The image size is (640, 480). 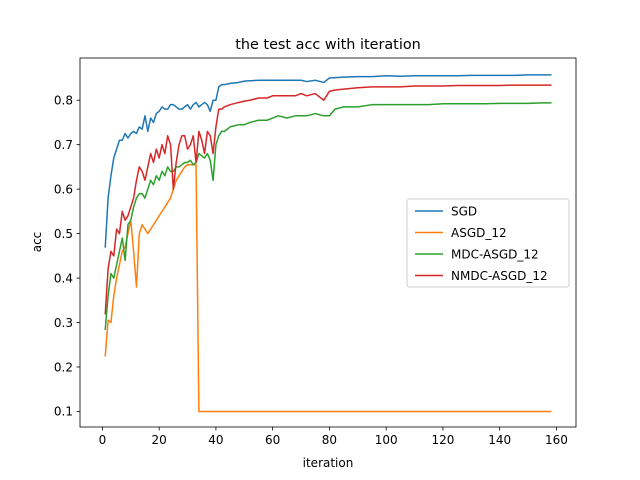 I want to click on y-axis-label: acc, so click(x=37, y=242).